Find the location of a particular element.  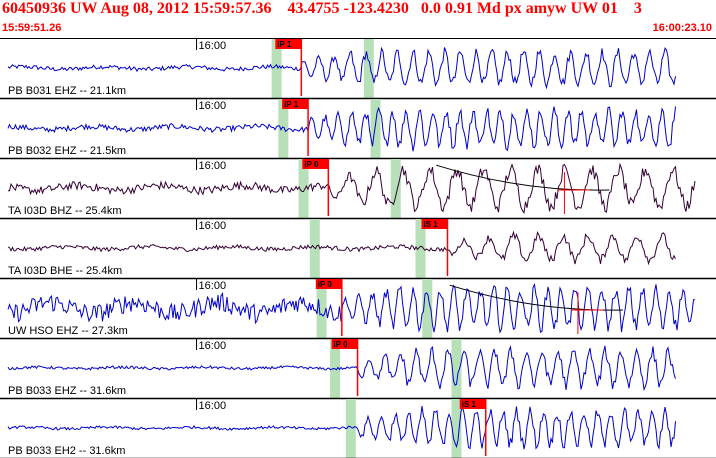

trace-row: 16:00 iP 0 TA I03D BHZ -- 25.4km is located at coordinates (358, 189).